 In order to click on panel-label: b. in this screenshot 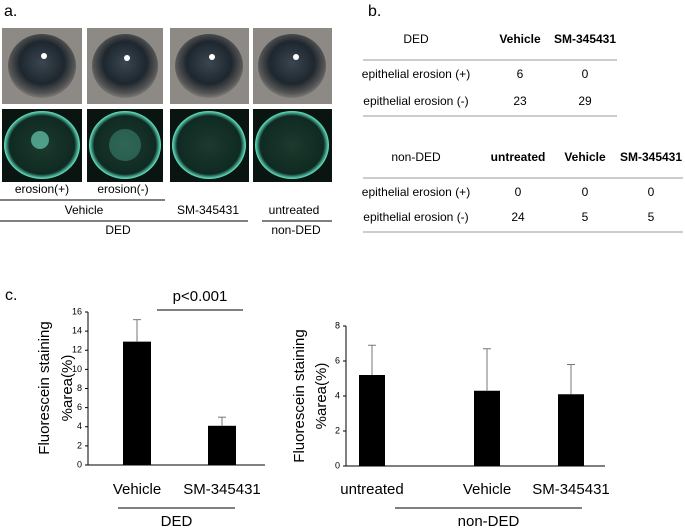, I will do `click(374, 11)`.